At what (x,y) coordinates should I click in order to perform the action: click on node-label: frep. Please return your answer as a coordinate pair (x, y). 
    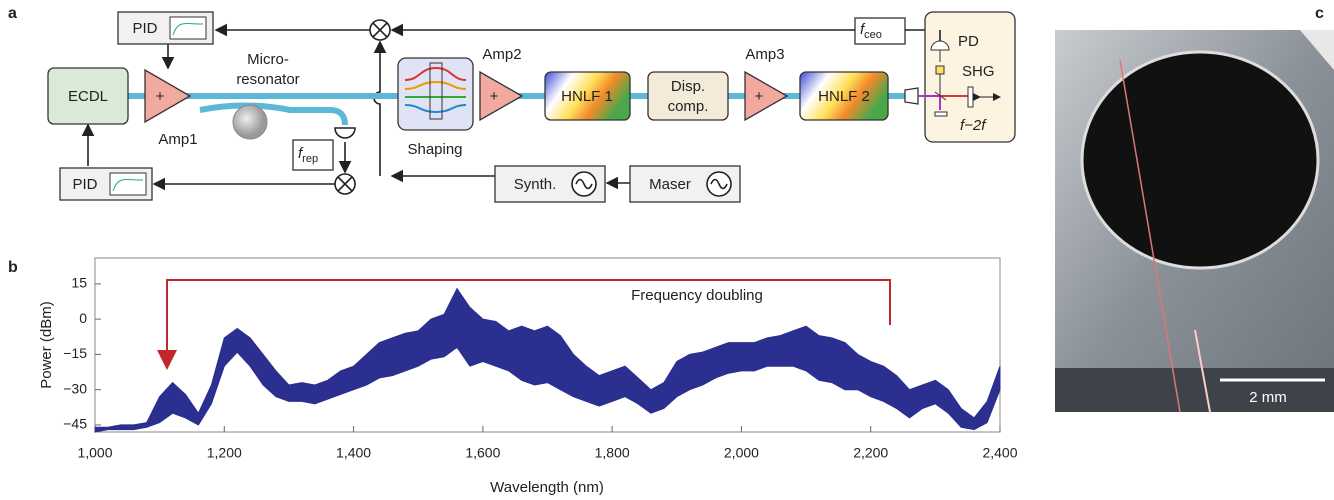
    Looking at the image, I should click on (308, 155).